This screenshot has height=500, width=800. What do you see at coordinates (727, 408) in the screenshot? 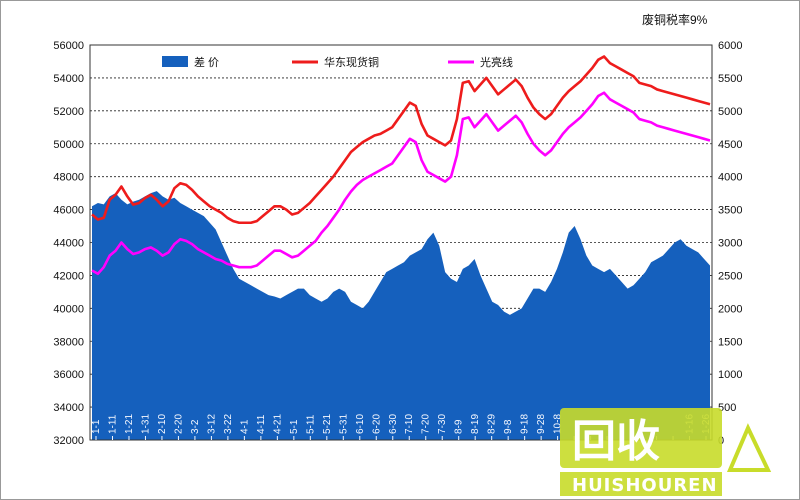
I see `right-tick-label: 500` at bounding box center [727, 408].